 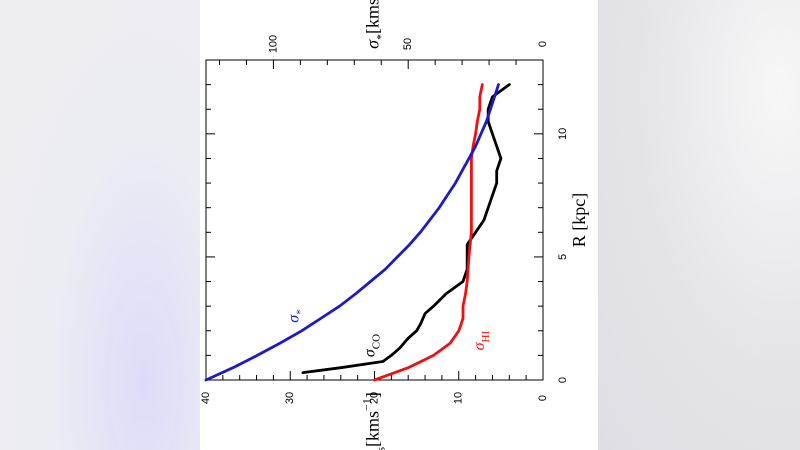 I want to click on gas-tick-label: 30, so click(x=290, y=398).